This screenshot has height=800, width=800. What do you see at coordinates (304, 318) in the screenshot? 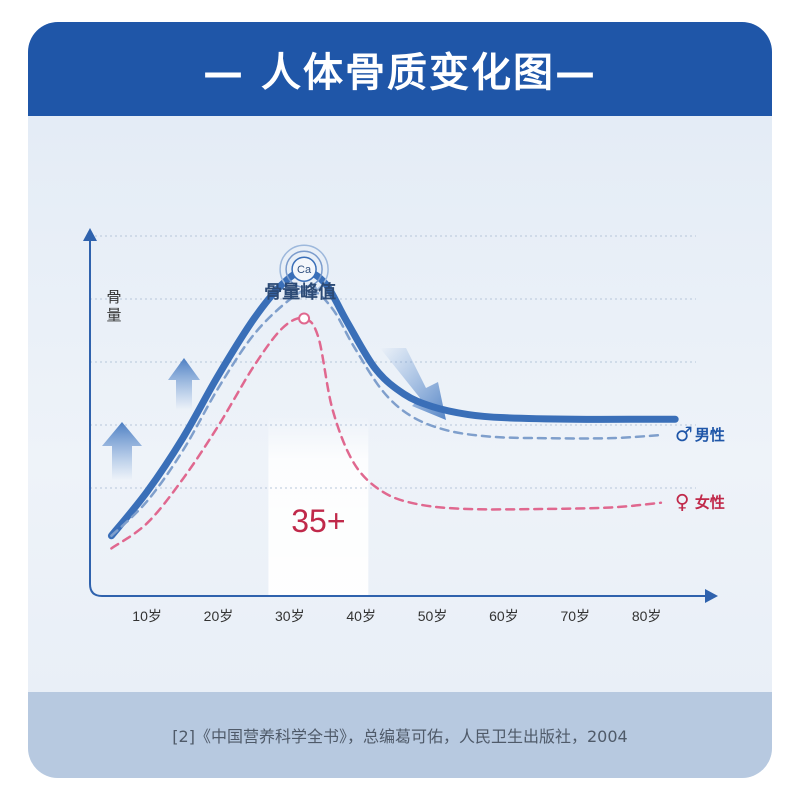
I see `female-peak-point` at bounding box center [304, 318].